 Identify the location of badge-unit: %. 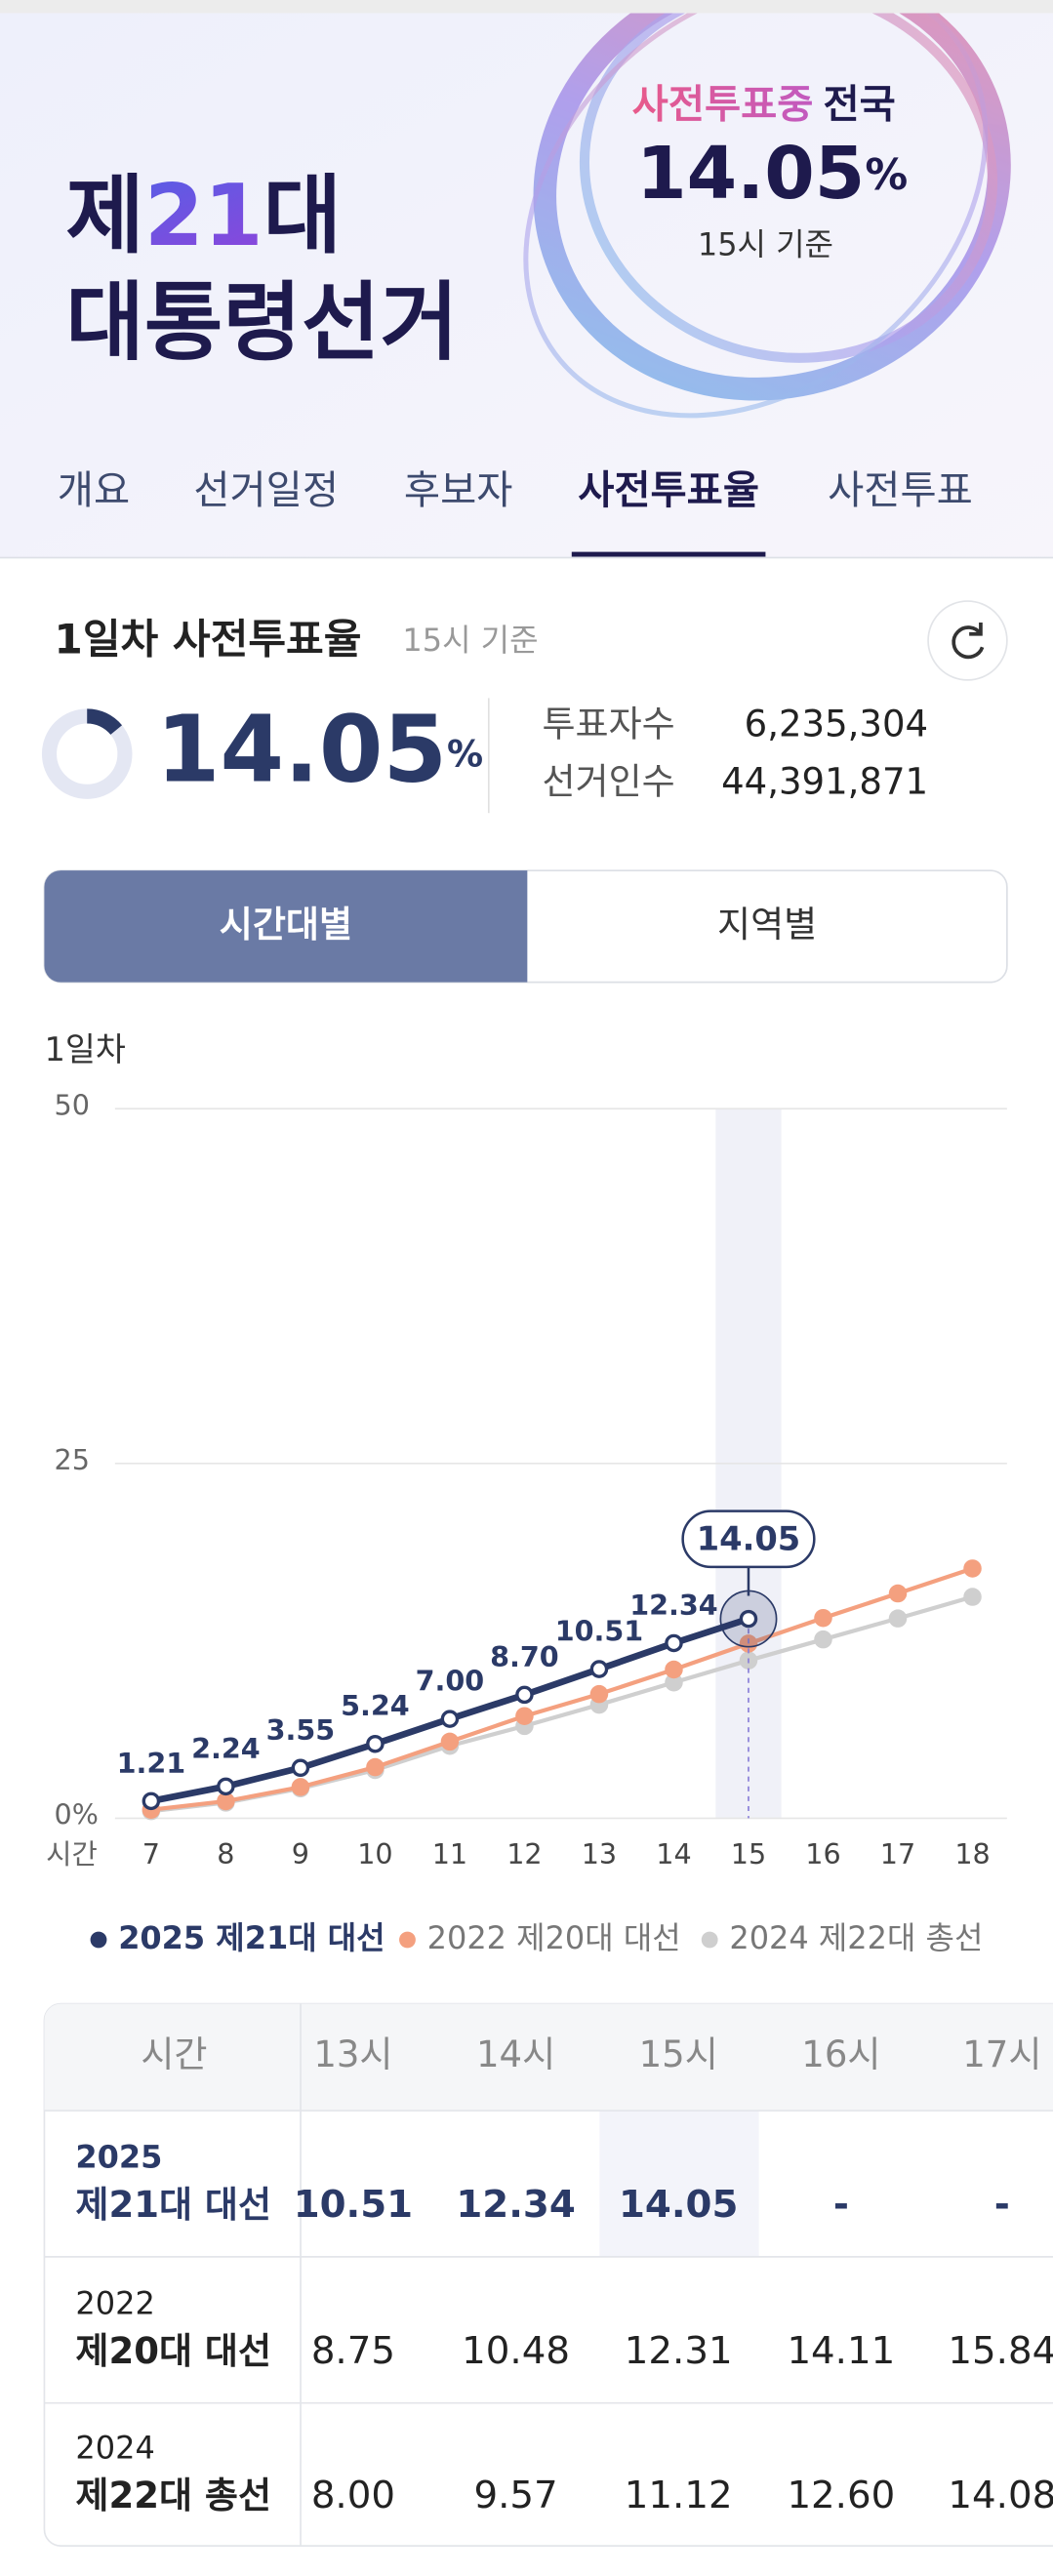
(887, 175).